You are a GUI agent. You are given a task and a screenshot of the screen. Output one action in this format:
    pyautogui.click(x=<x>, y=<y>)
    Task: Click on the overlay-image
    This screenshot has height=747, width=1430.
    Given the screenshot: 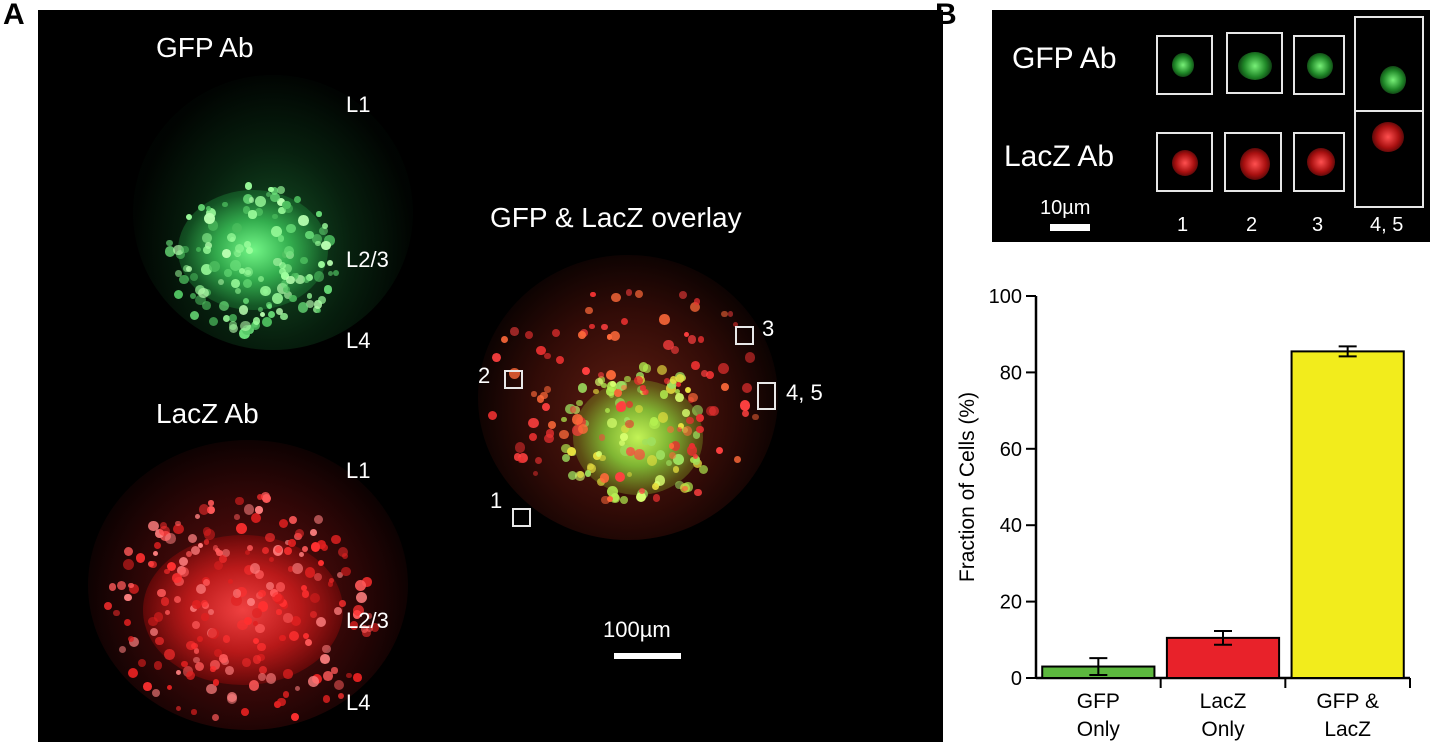 What is the action you would take?
    pyautogui.click(x=628, y=397)
    